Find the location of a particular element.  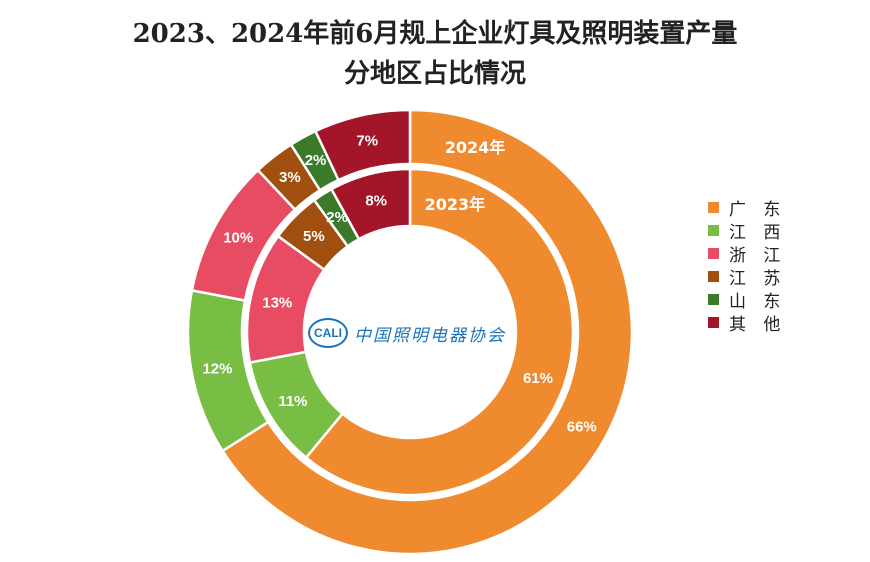

legend-item-zhejiang: 浙 江 is located at coordinates (747, 254).